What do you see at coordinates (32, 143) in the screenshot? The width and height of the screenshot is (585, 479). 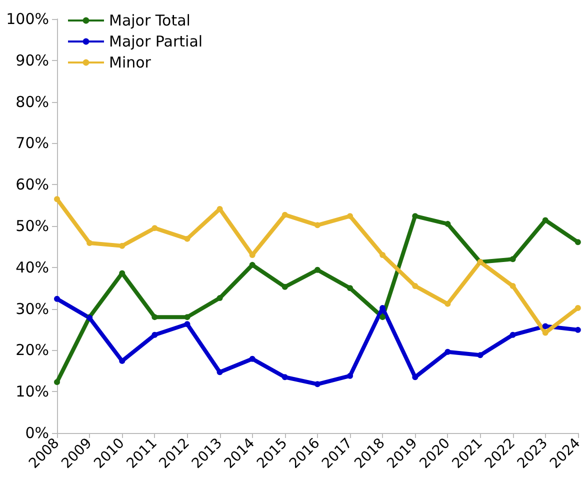 I see `y-tick-label: 70%` at bounding box center [32, 143].